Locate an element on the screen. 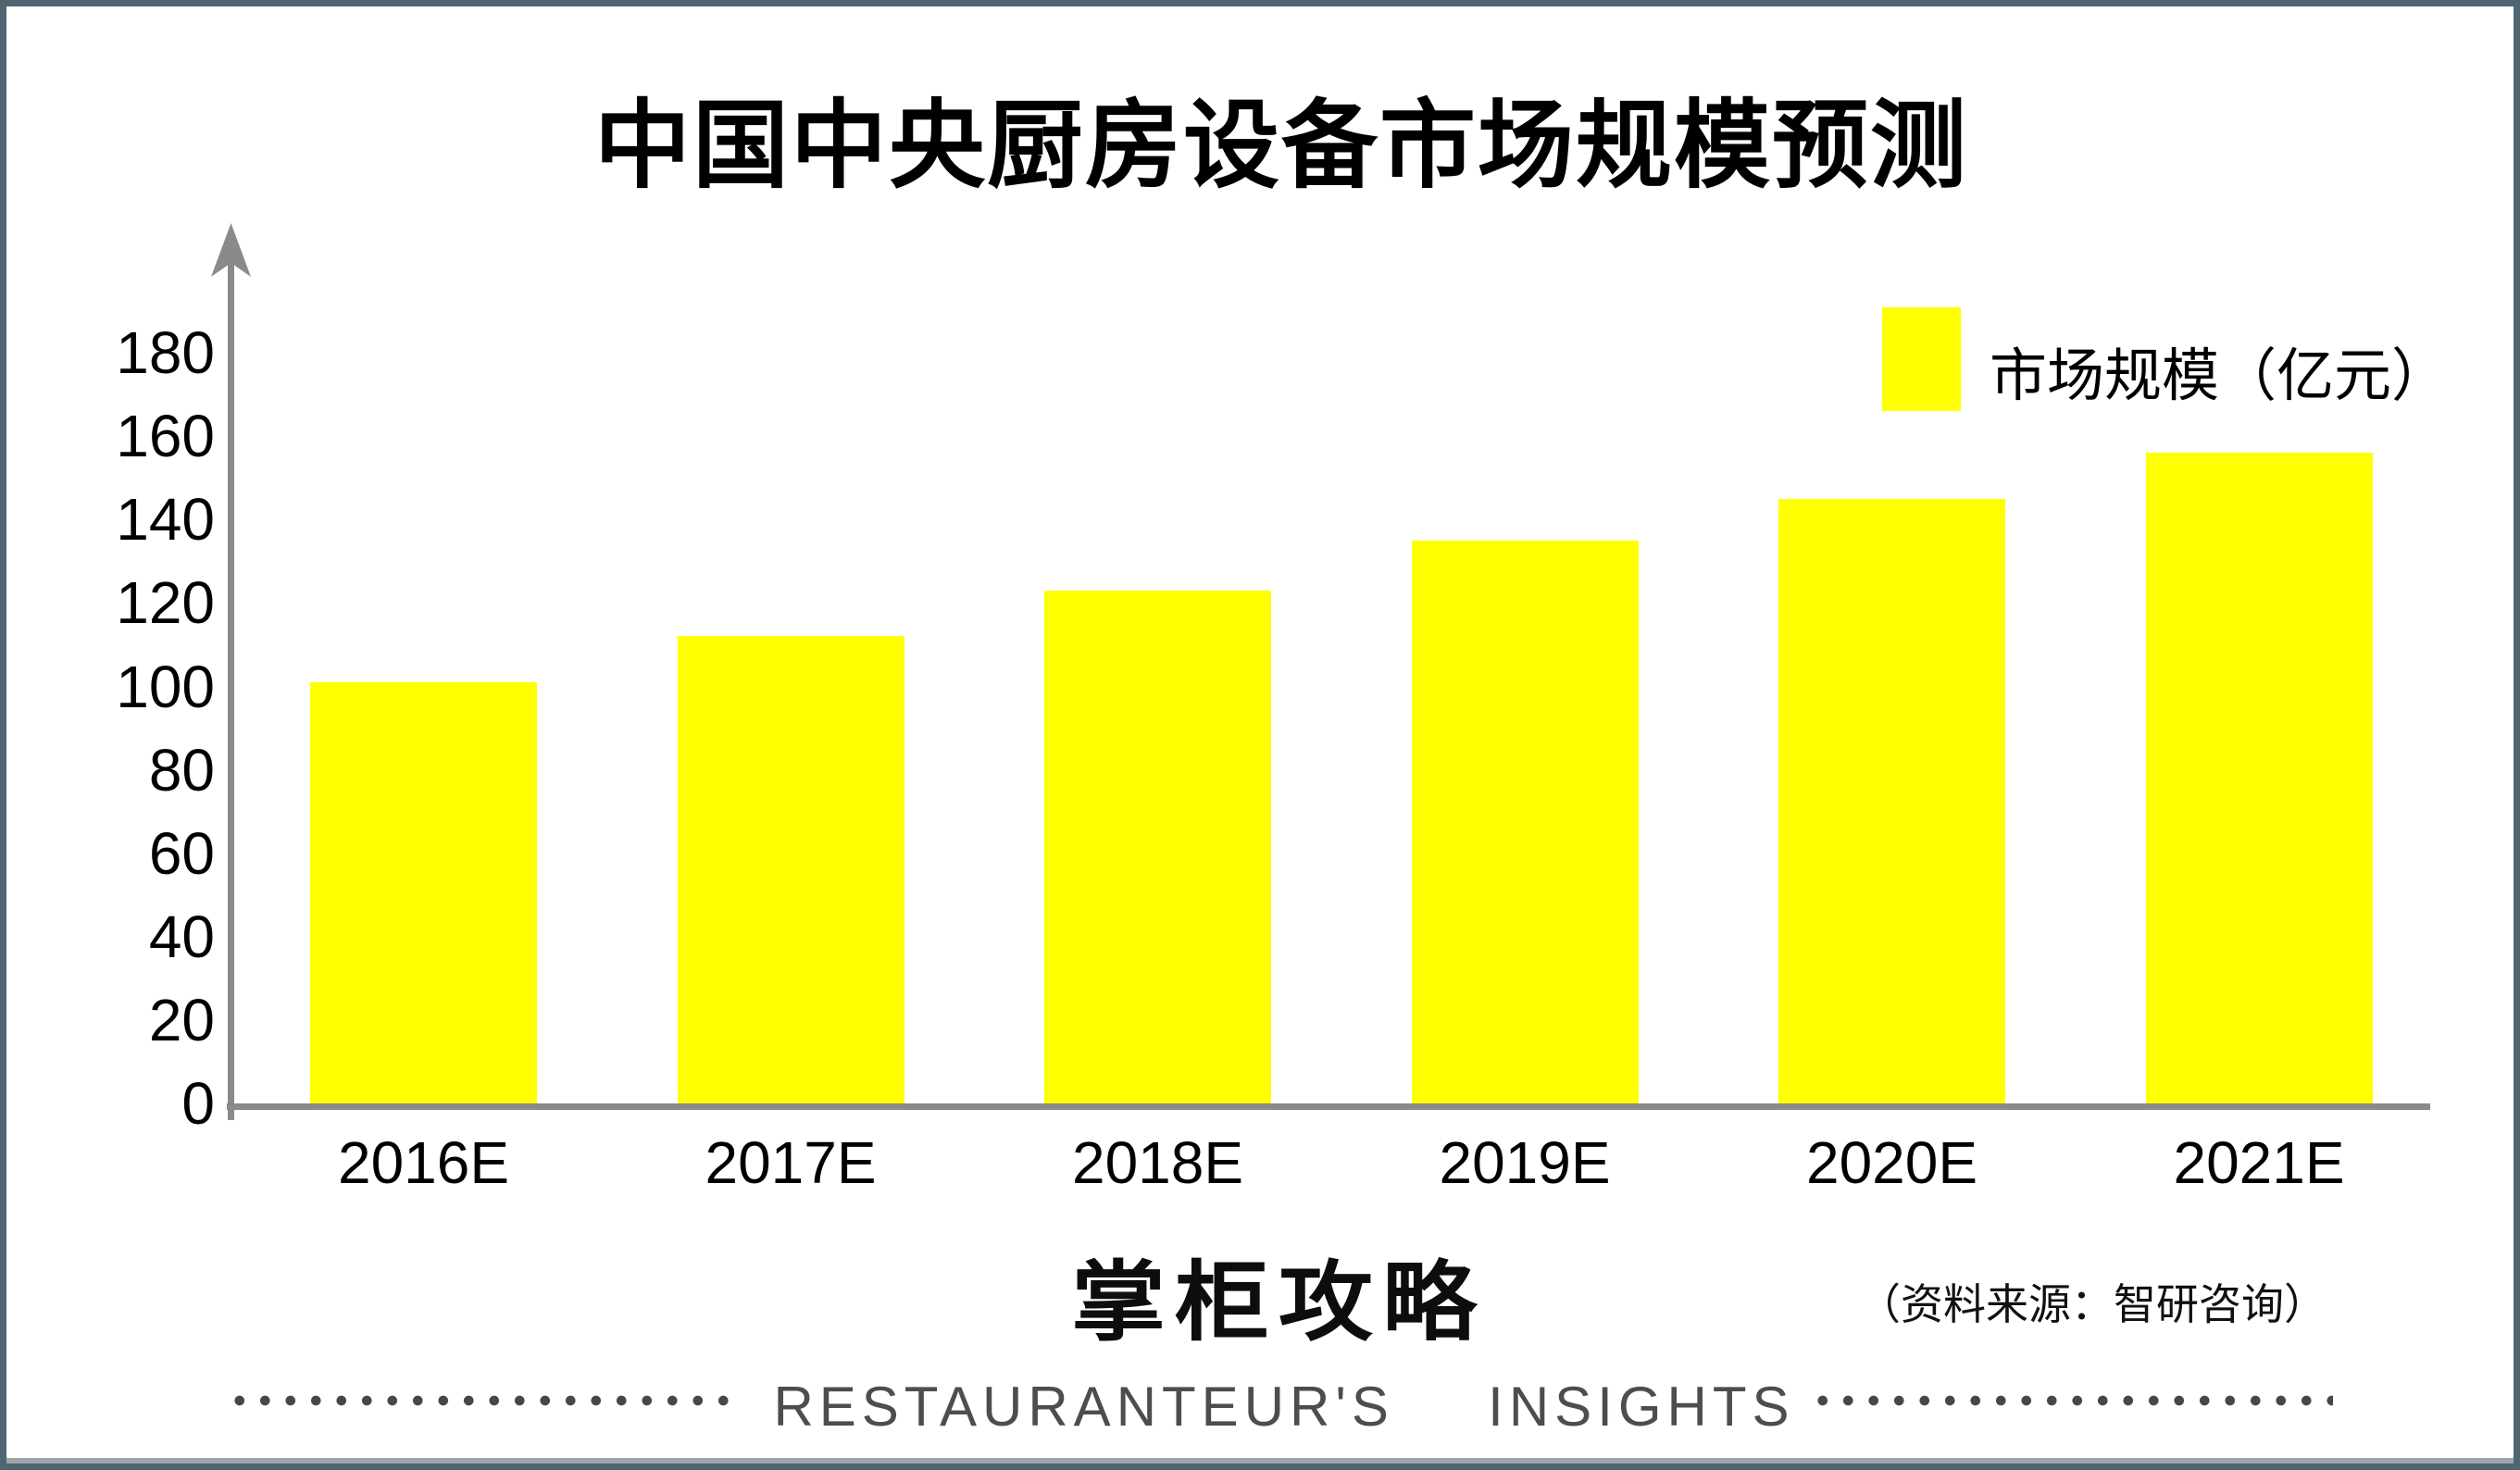  bar-2020E is located at coordinates (1891, 800).